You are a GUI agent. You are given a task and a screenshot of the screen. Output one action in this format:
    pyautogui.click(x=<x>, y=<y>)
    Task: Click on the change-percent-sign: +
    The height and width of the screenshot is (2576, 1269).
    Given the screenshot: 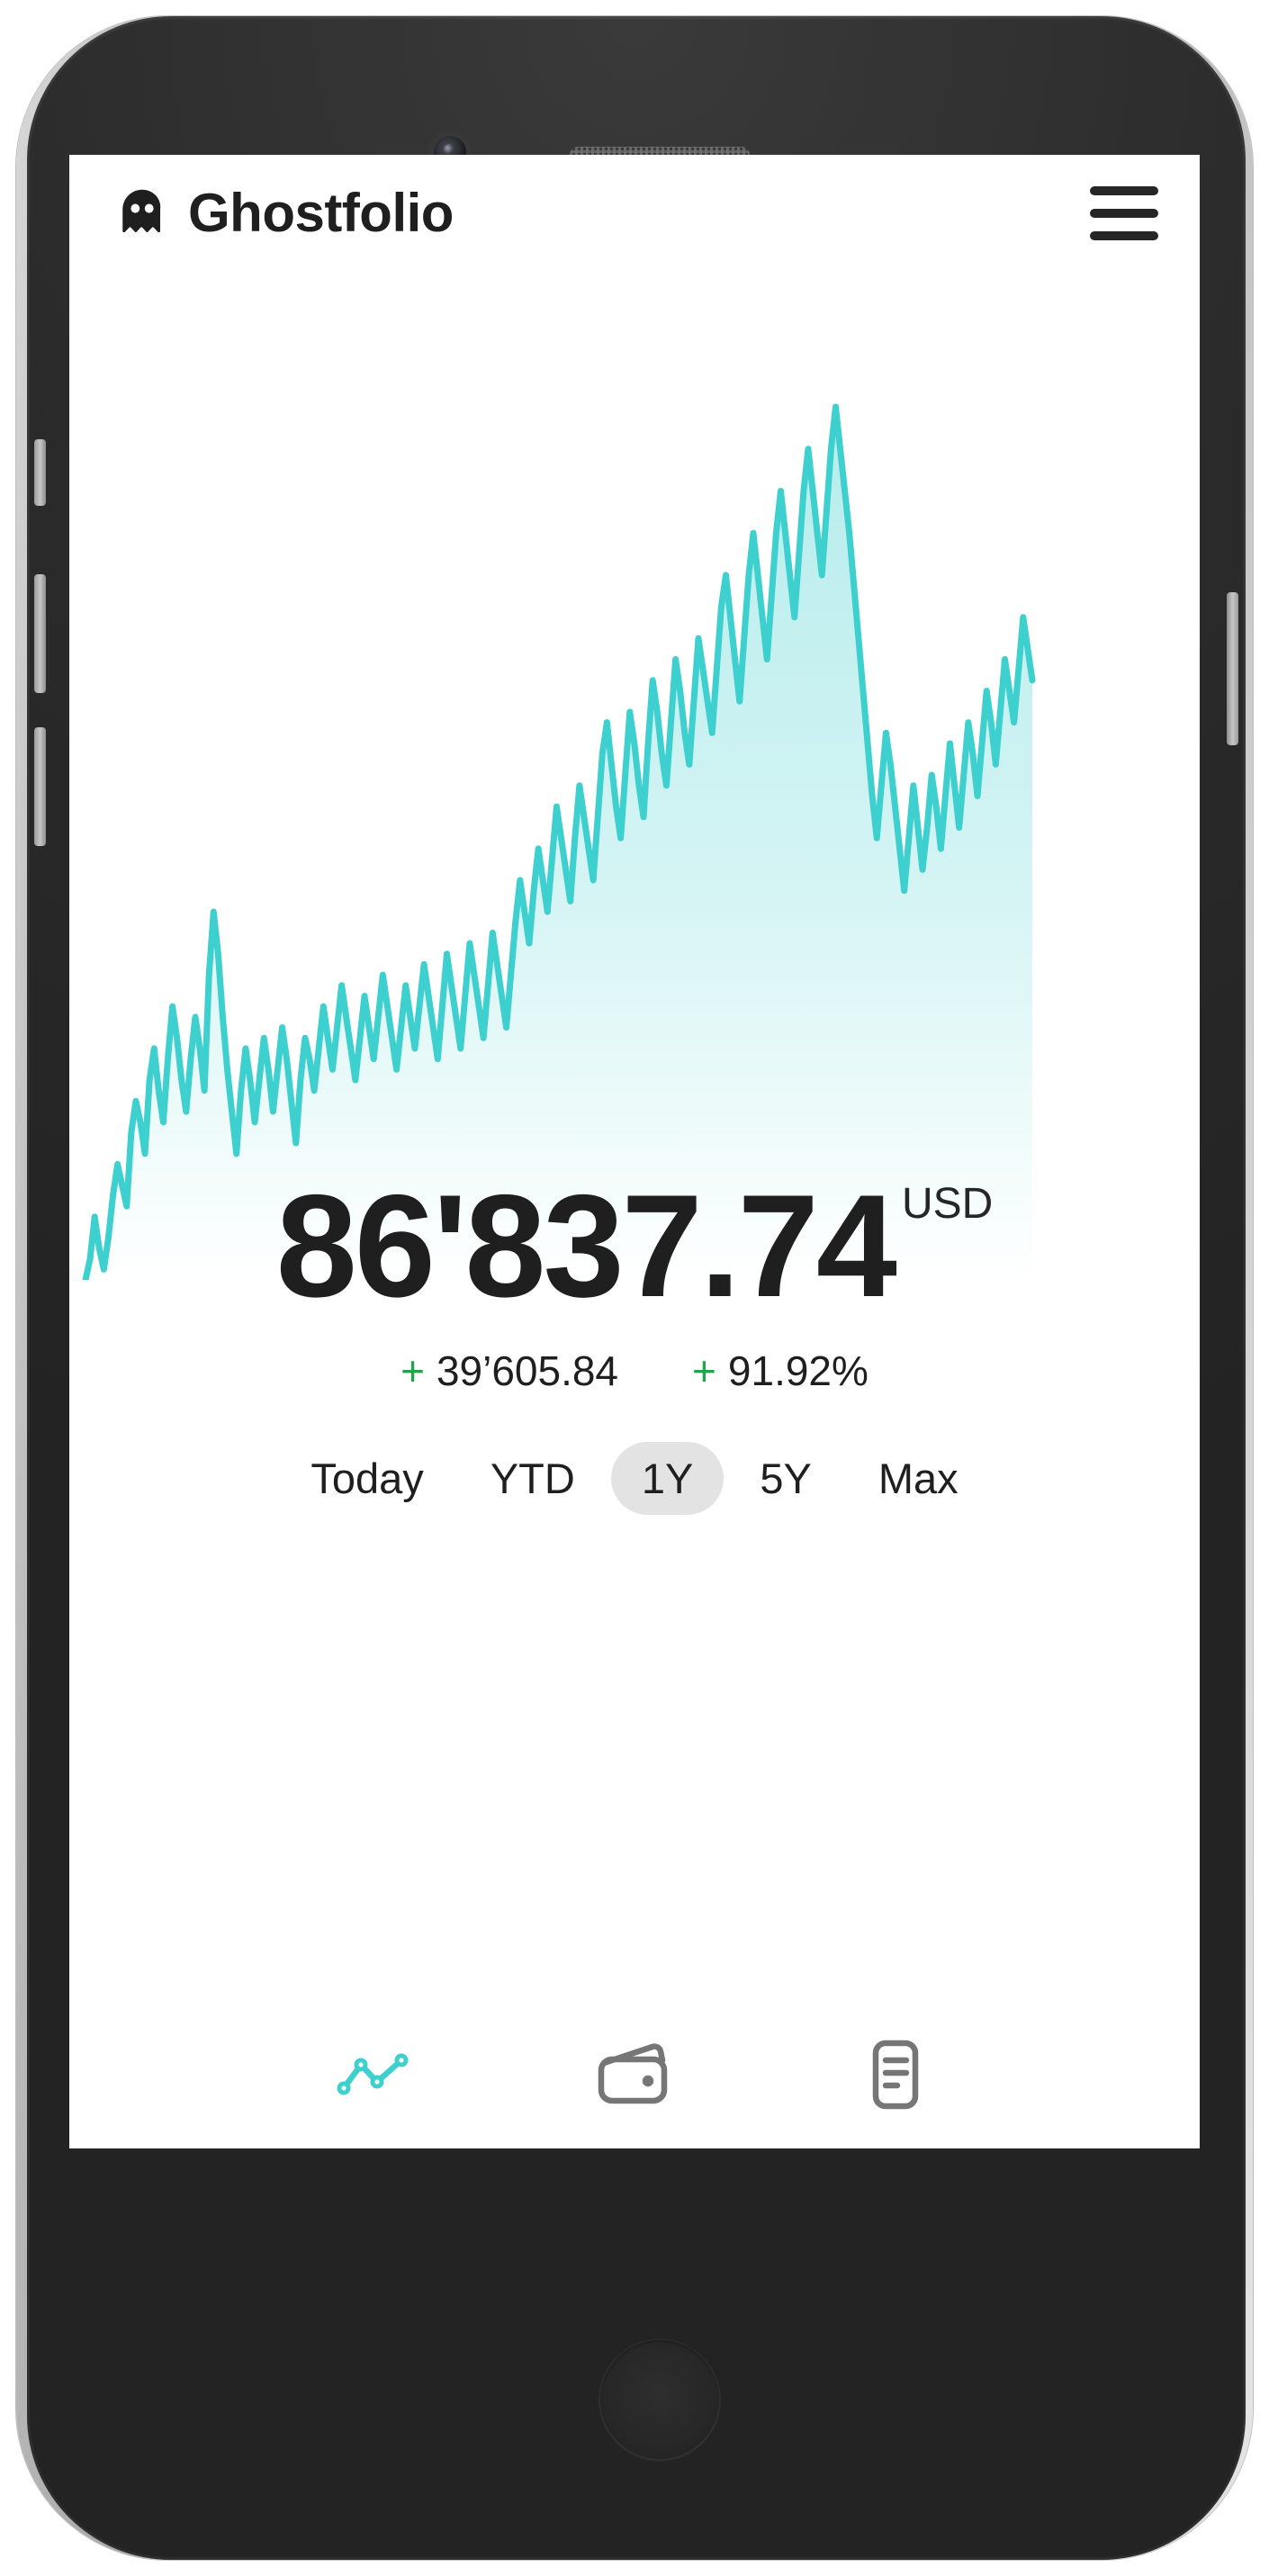 What is the action you would take?
    pyautogui.click(x=704, y=1370)
    